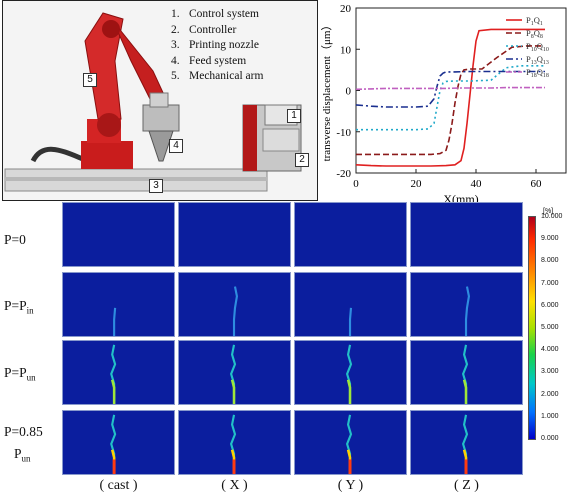 This screenshot has width=581, height=500. I want to click on colorbar-tick-label: 6.000, so click(550, 305).